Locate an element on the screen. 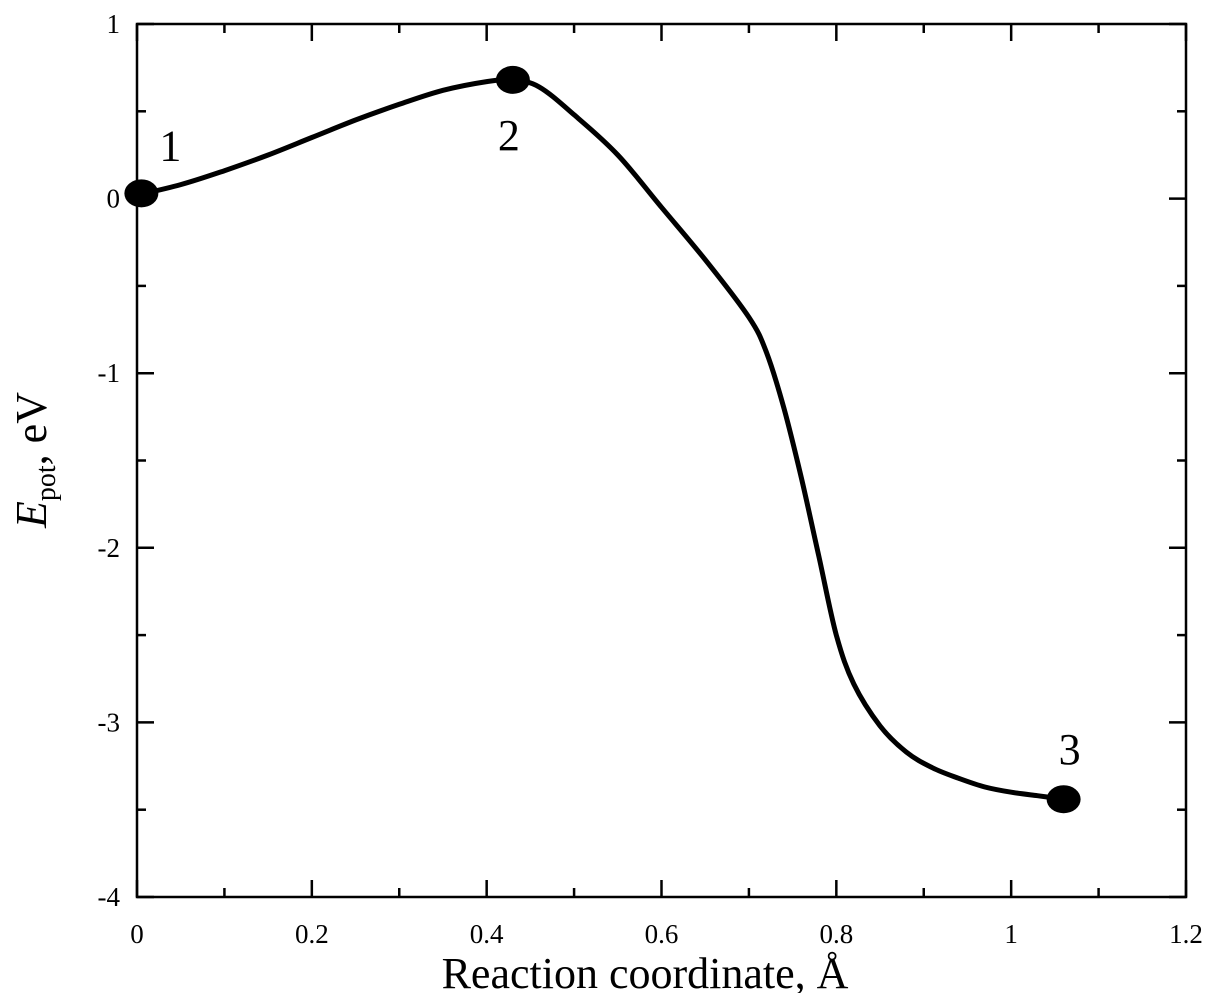 This screenshot has height=993, width=1212. y-axis-title: Epot, eV is located at coordinates (34, 460).